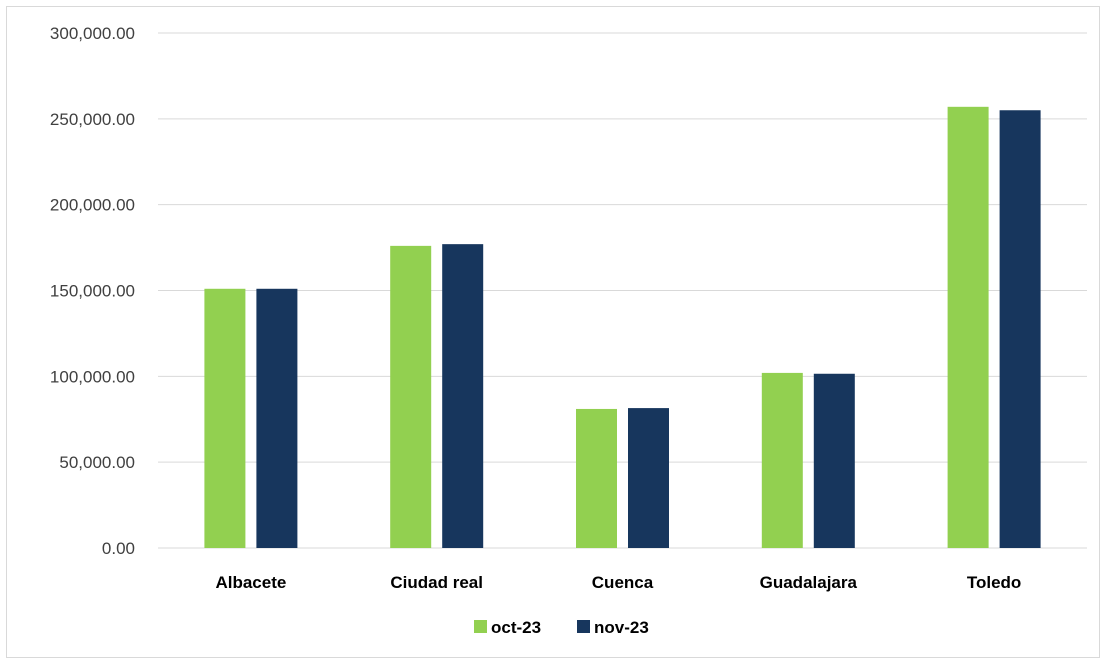 The width and height of the screenshot is (1107, 666). What do you see at coordinates (648, 478) in the screenshot?
I see `bar-nov-23-cuenca` at bounding box center [648, 478].